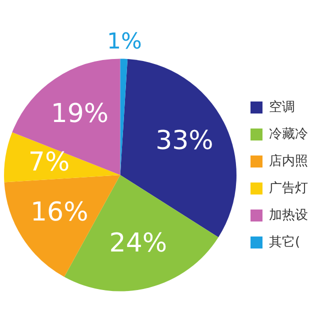 The height and width of the screenshot is (320, 320). Describe the element at coordinates (79, 114) in the screenshot. I see `data-label: 19%` at that location.